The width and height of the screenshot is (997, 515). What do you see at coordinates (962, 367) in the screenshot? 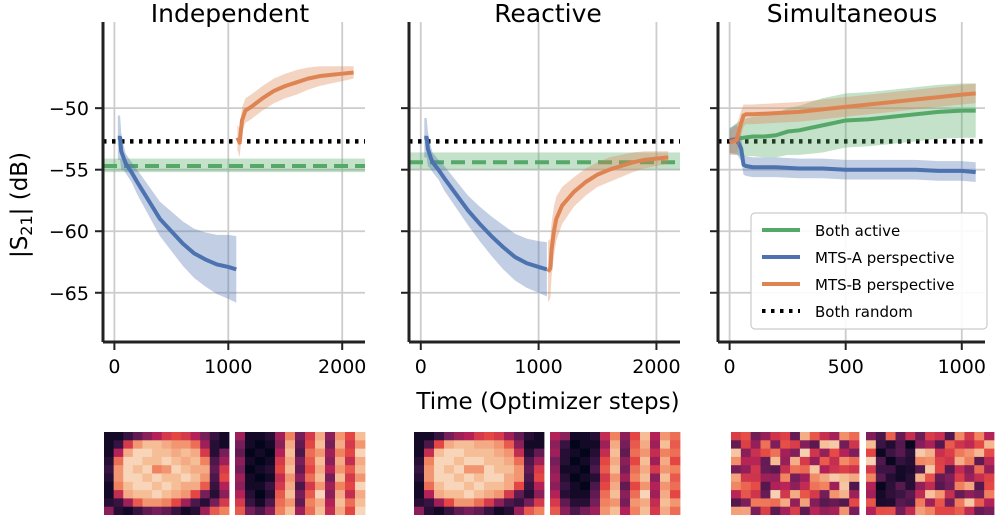
I see `x-tick-label: 1000` at bounding box center [962, 367].